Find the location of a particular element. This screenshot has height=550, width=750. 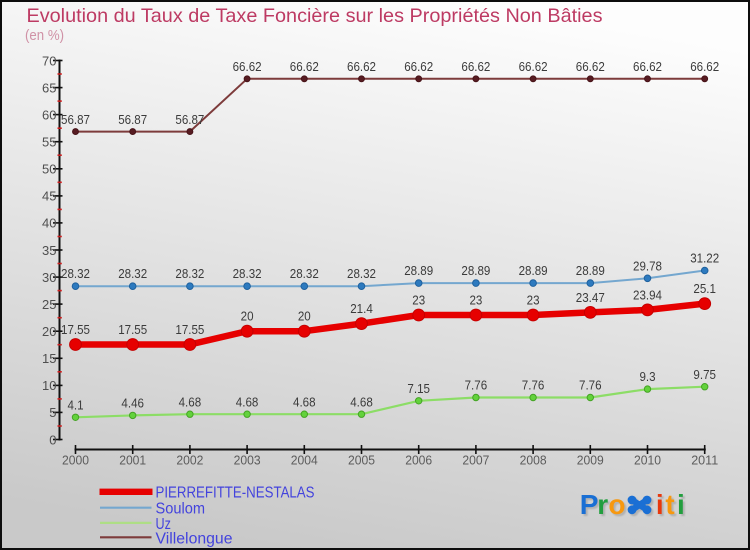

svg-text: 60 is located at coordinates (49, 114).